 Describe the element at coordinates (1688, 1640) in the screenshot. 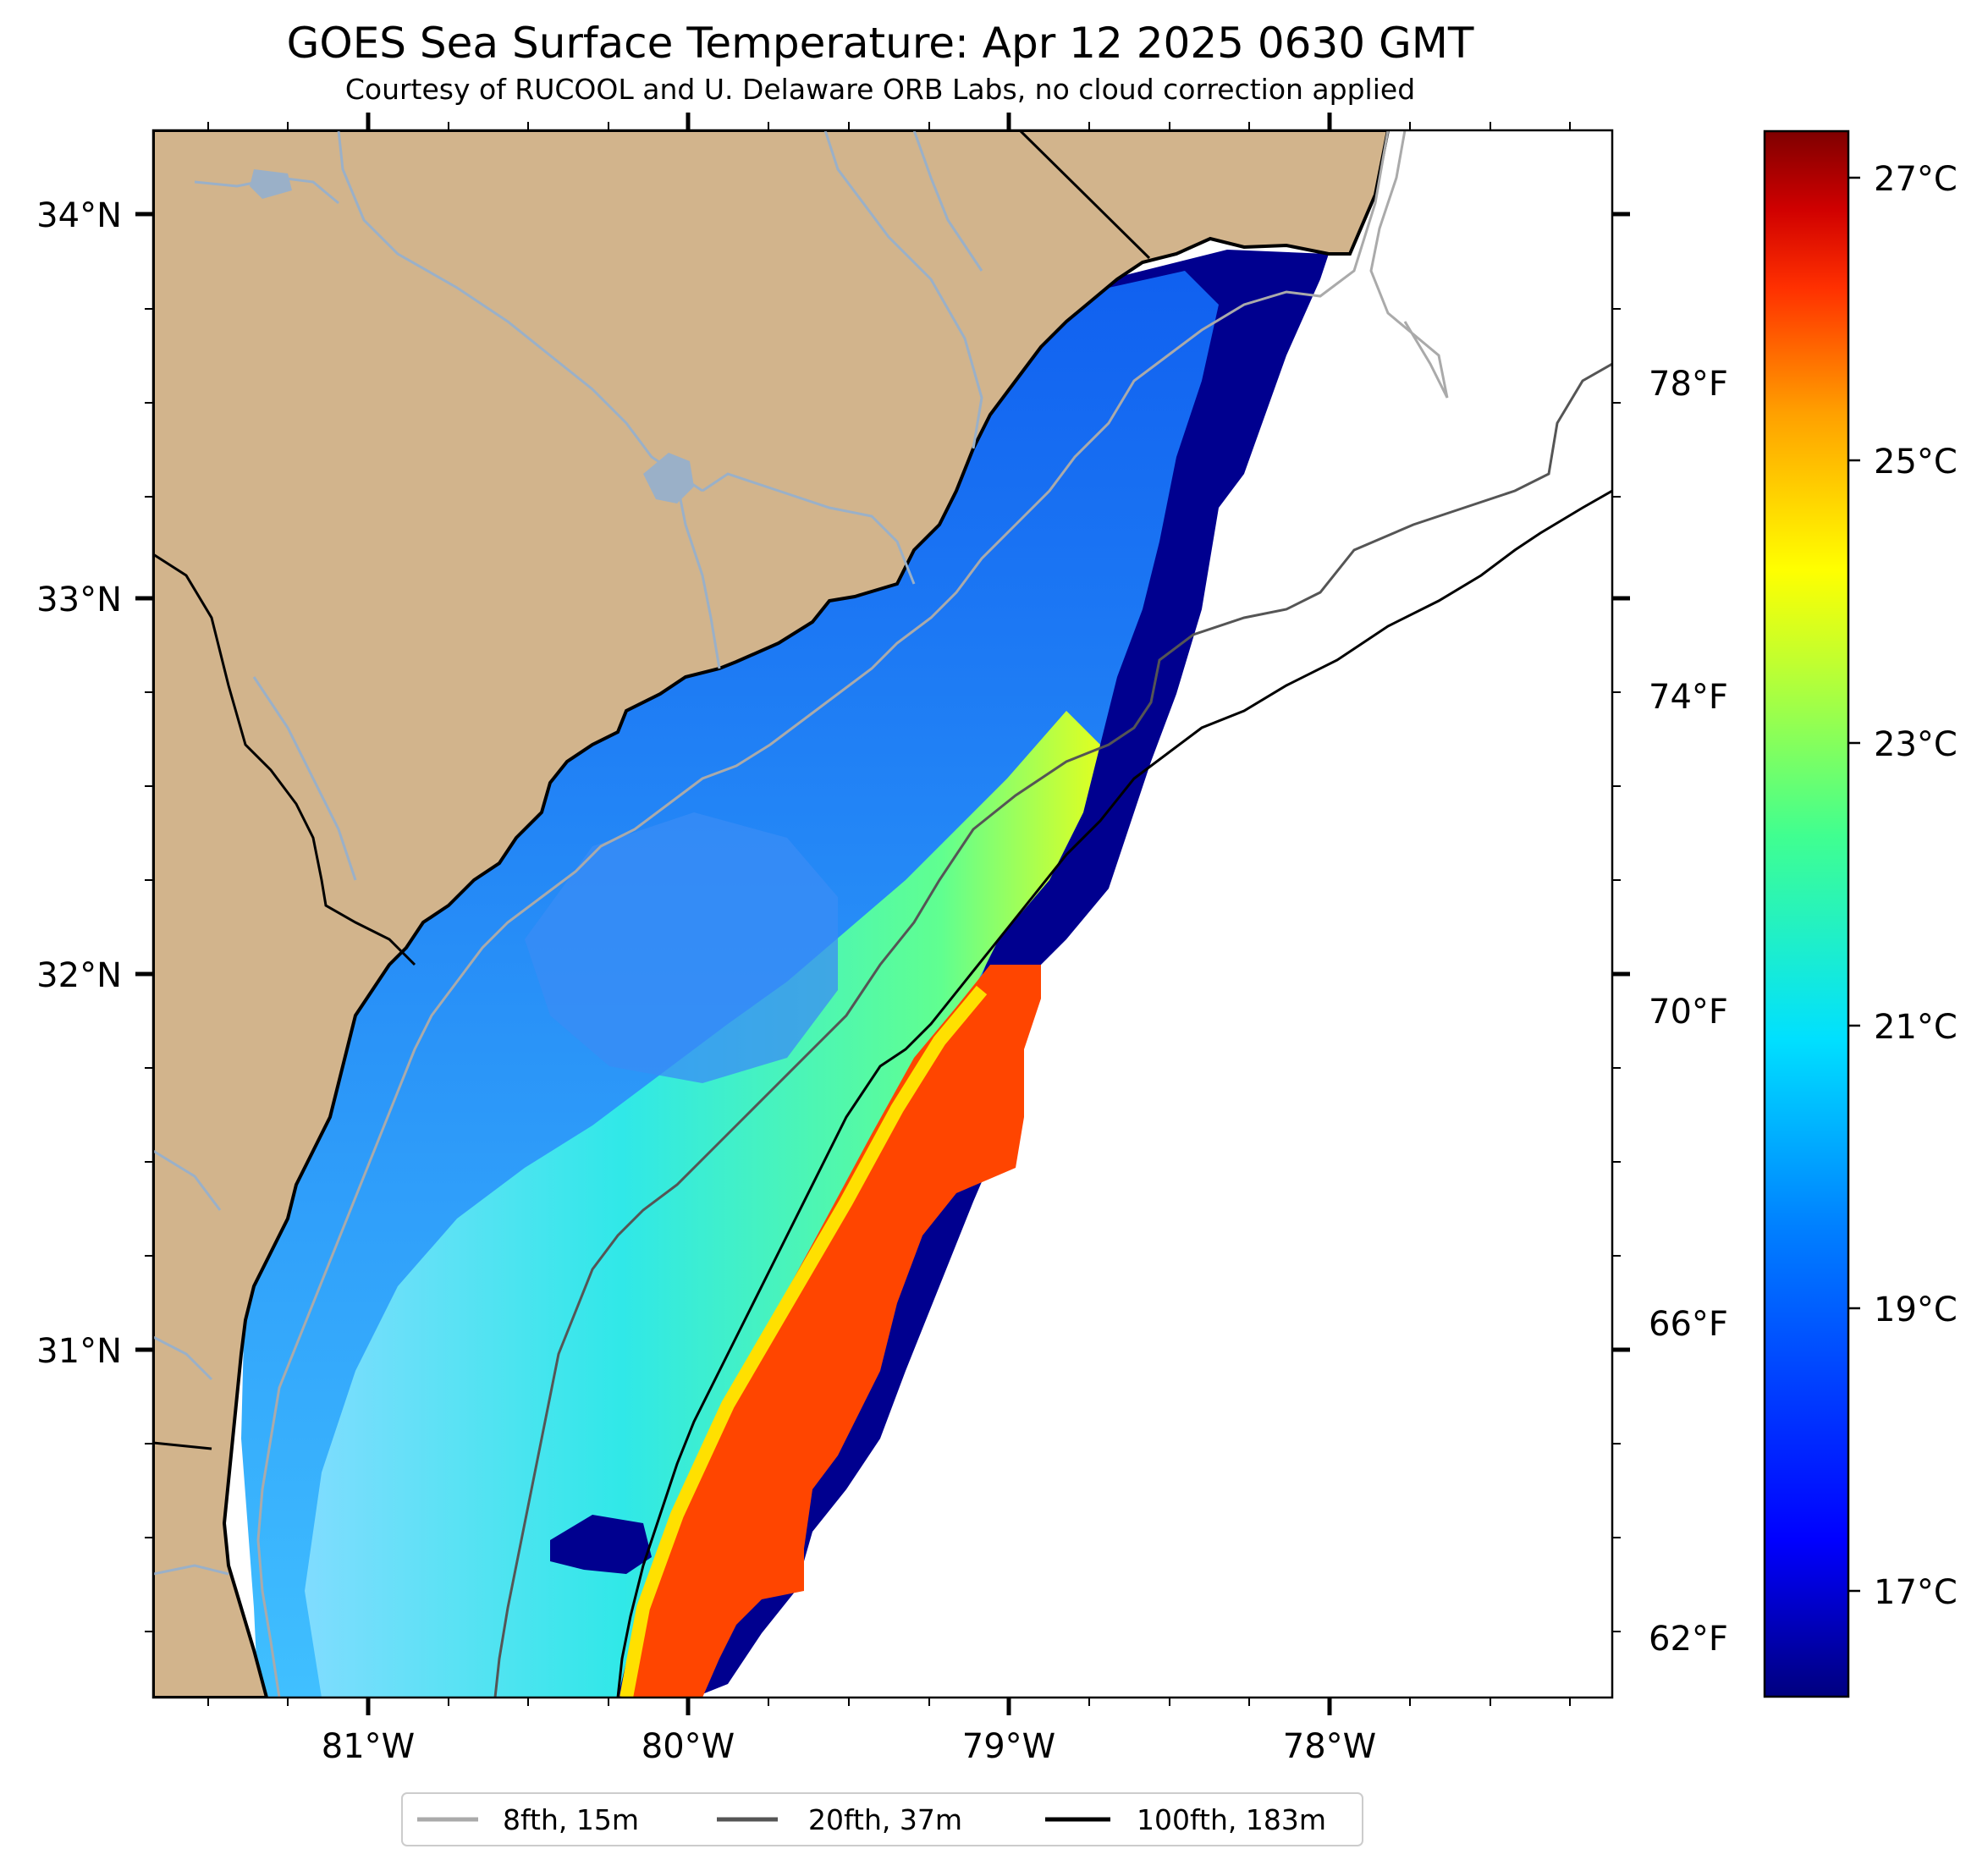

I see `f-label-62: 62°F` at that location.